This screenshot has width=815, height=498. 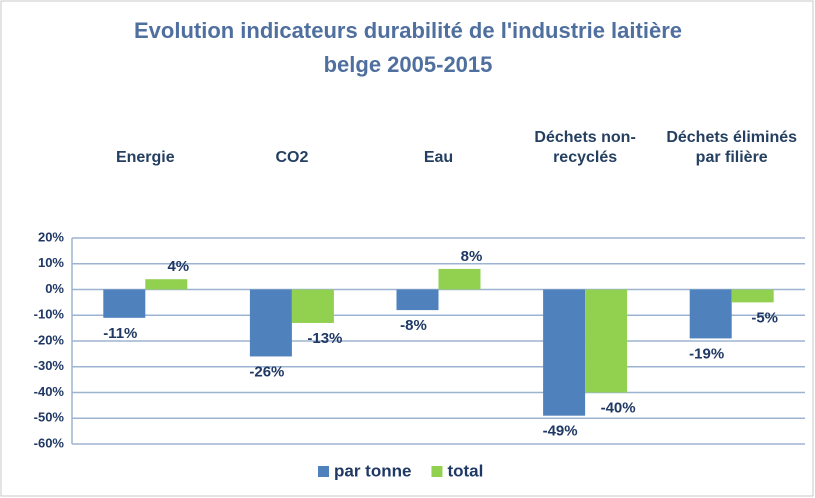 I want to click on data-label: -11%, so click(x=120, y=333).